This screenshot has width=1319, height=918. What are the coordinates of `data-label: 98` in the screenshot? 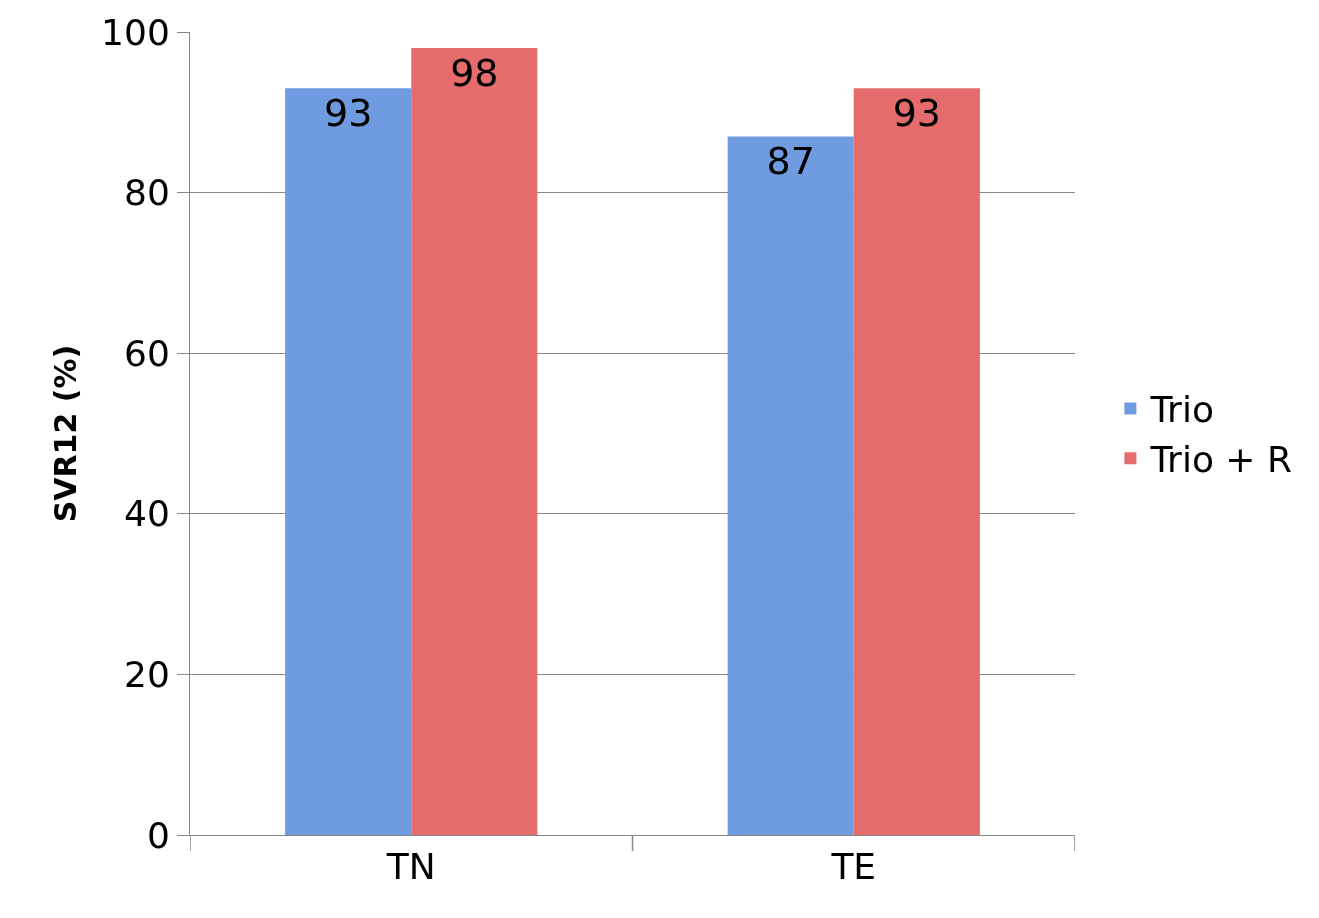 It's located at (474, 73).